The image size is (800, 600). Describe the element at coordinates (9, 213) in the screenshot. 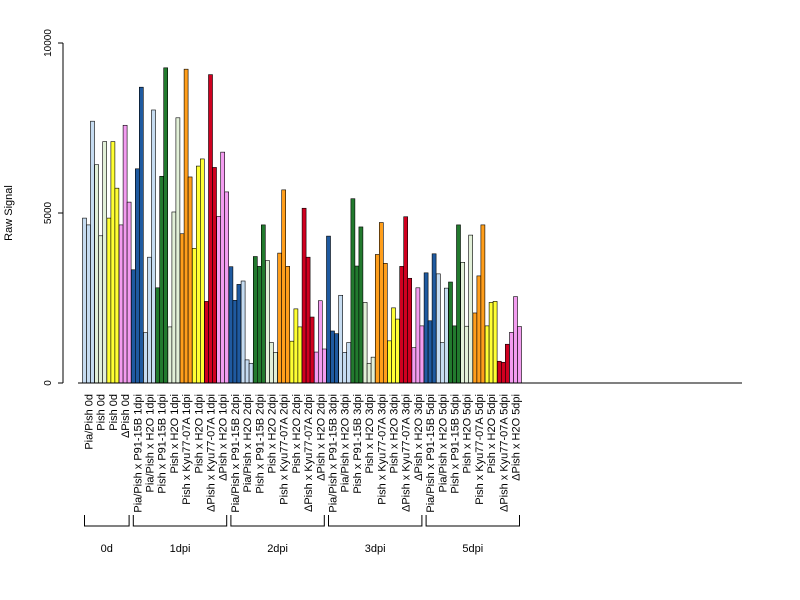

I see `y-axis-label: Raw Signal` at that location.